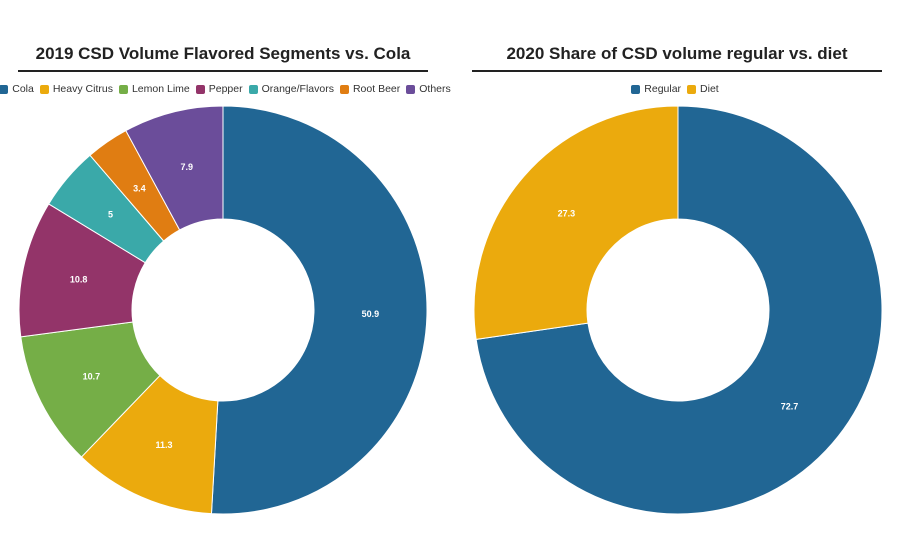 This screenshot has width=900, height=550. Describe the element at coordinates (110, 215) in the screenshot. I see `data-label-orange-flavors: 5` at that location.